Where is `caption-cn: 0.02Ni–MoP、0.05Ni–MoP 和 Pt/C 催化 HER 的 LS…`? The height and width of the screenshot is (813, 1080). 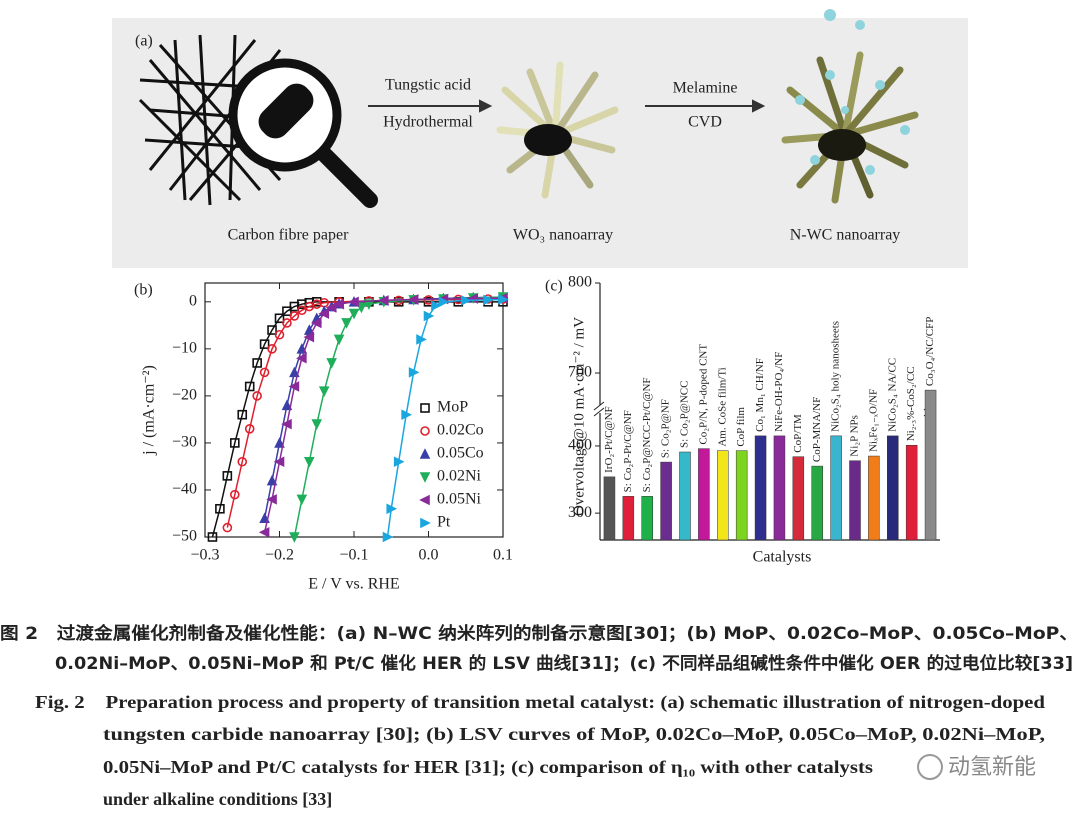 caption-cn: 0.02Ni–MoP、0.05Ni–MoP 和 Pt/C 催化 HER 的 LS… is located at coordinates (564, 663).